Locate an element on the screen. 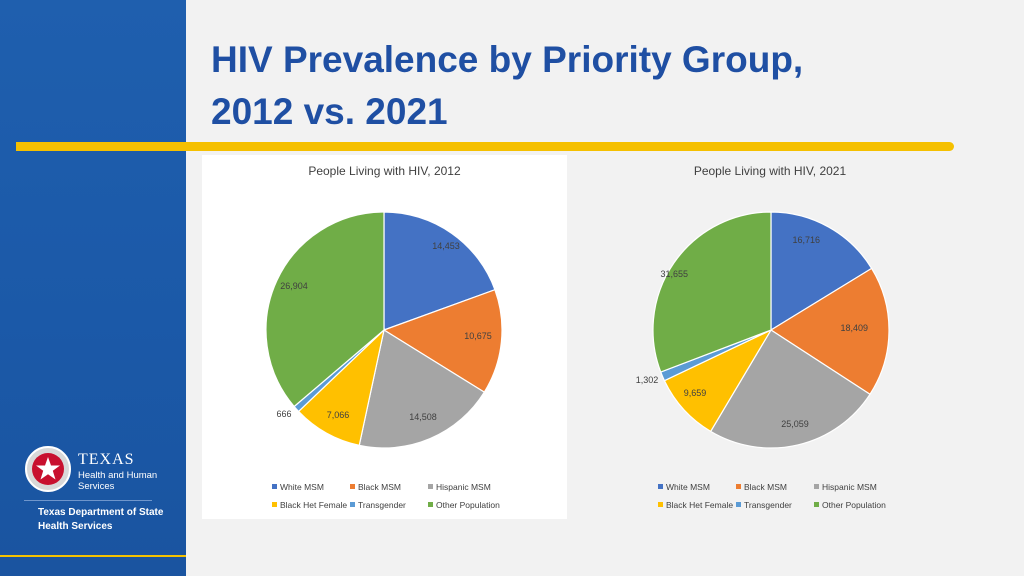  data-label-black-msm: 18,409 is located at coordinates (854, 328).